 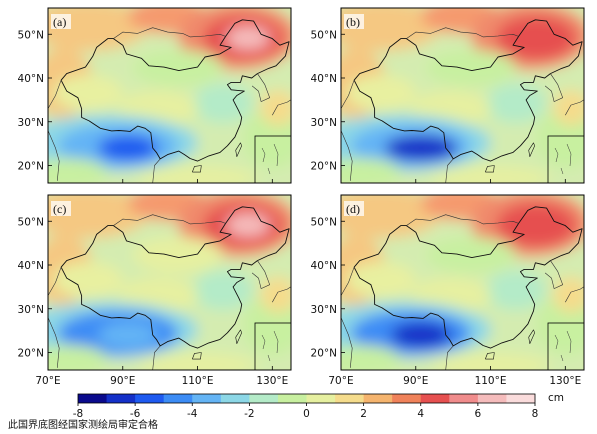 What do you see at coordinates (59, 209) in the screenshot?
I see `panel-label: (c)` at bounding box center [59, 209].